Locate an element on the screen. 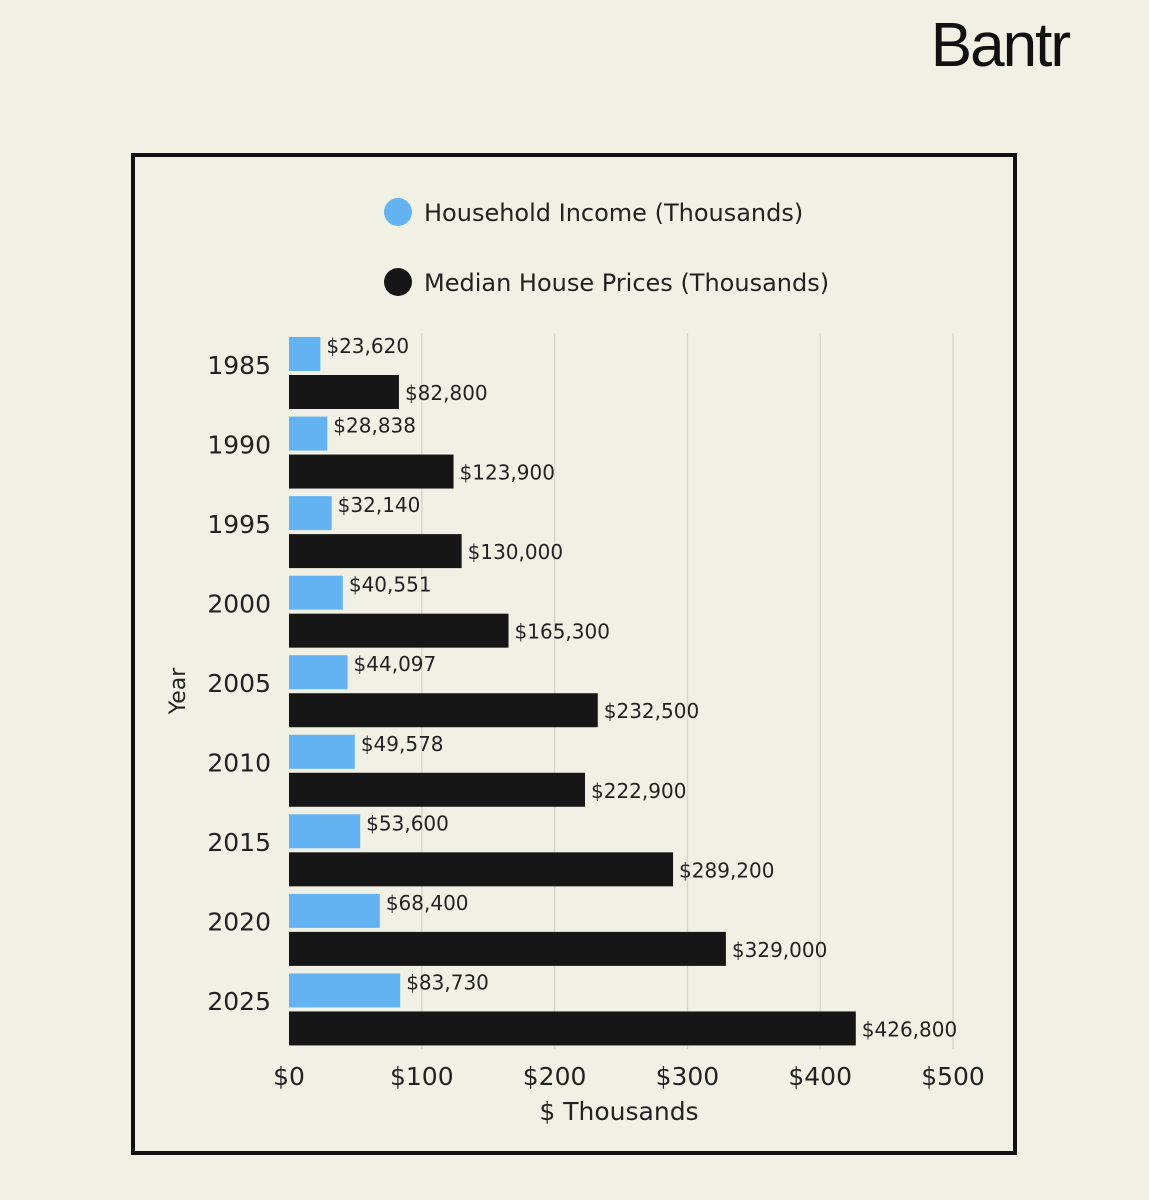 The width and height of the screenshot is (1149, 1200). data-label: $32,140 is located at coordinates (379, 505).